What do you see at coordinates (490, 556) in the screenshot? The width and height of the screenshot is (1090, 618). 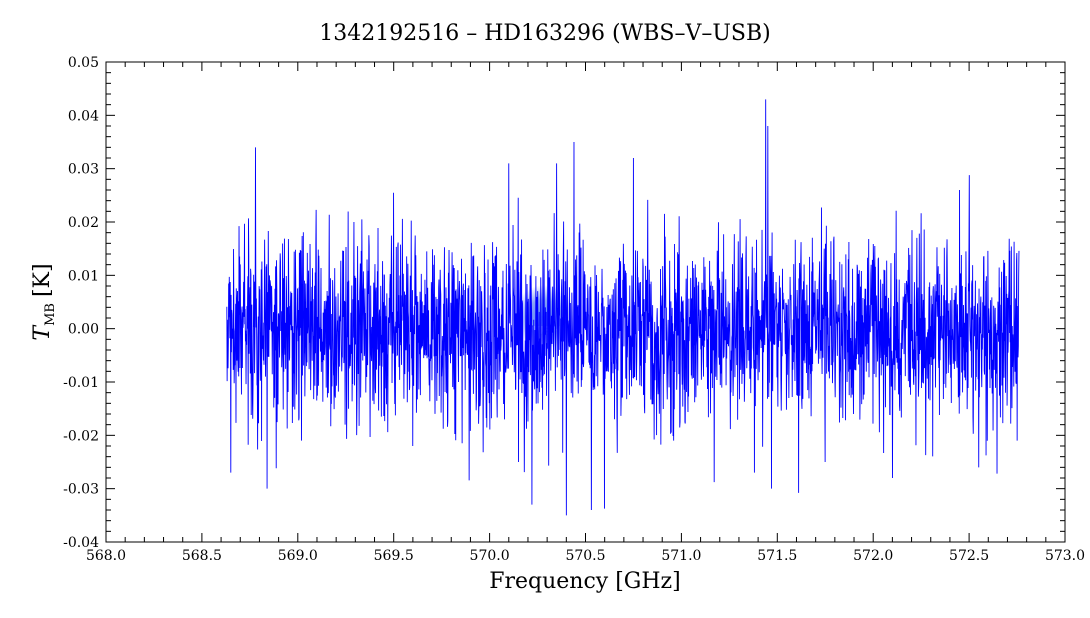 I see `x-tick-label: 570.0` at bounding box center [490, 556].